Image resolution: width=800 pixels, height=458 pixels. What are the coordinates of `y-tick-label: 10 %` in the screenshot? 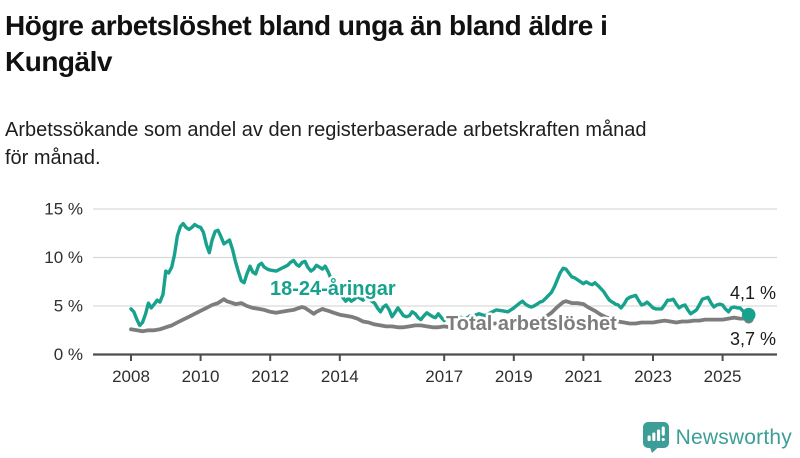 It's located at (63, 257).